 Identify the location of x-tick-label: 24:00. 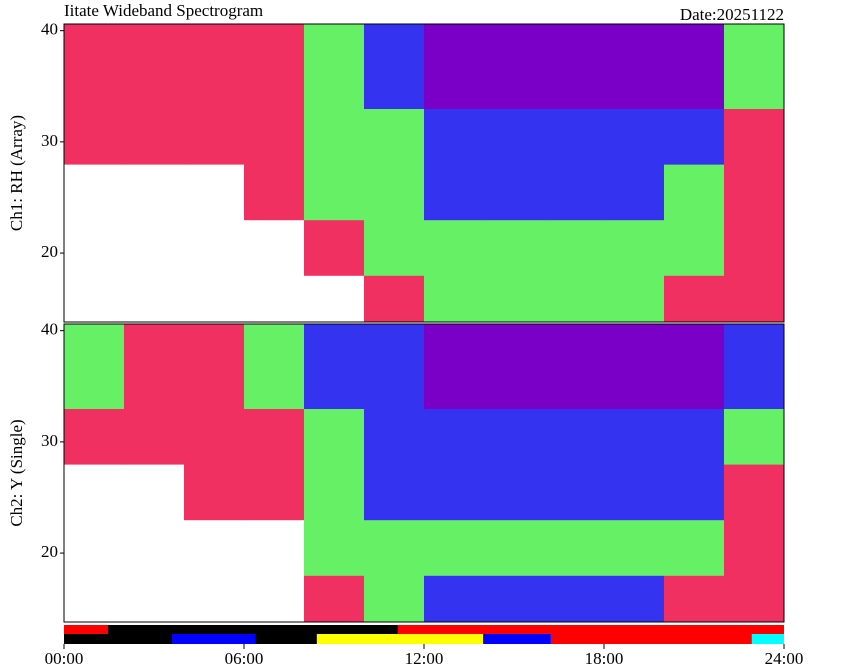
(784, 658).